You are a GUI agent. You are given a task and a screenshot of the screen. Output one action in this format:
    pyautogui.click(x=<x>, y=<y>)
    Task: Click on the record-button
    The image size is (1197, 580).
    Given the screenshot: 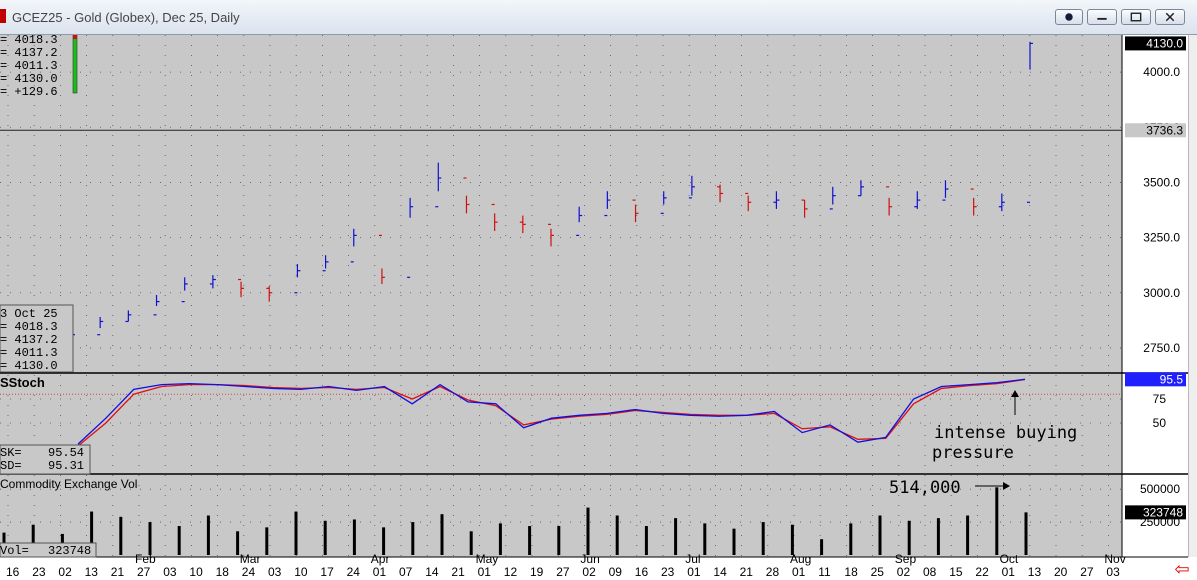 What is the action you would take?
    pyautogui.click(x=1069, y=17)
    